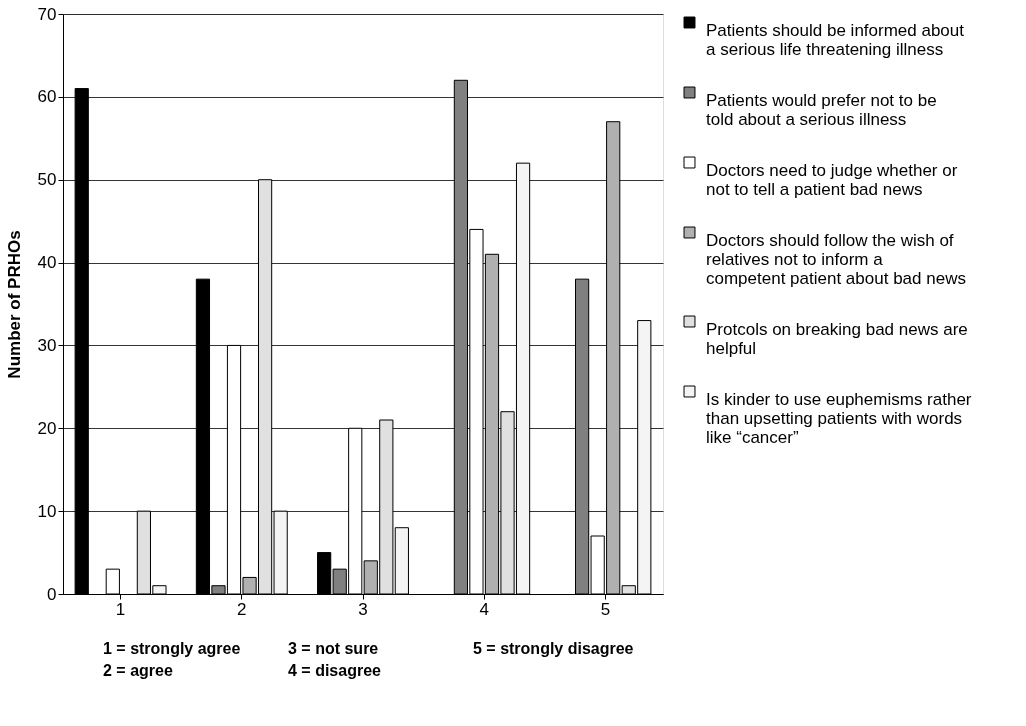 The image size is (1026, 726). What do you see at coordinates (835, 39) in the screenshot?
I see `legend-label: Patients should be informed about a serious life threatening illness` at bounding box center [835, 39].